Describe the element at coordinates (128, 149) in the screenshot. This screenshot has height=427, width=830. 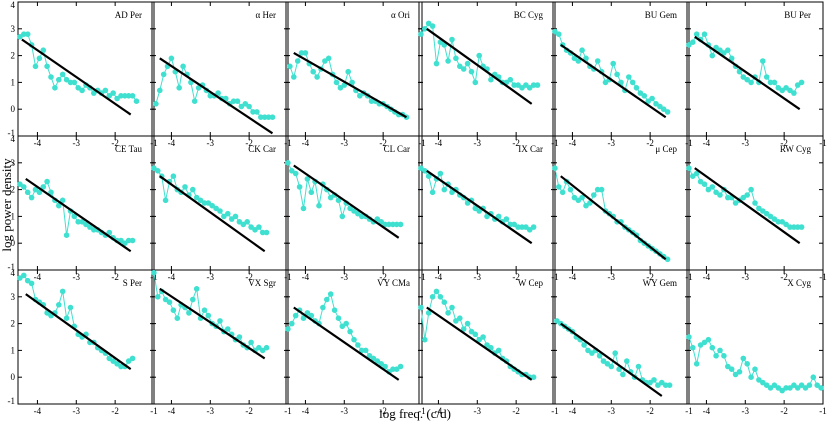
I see `panel-title: CE Tau` at that location.